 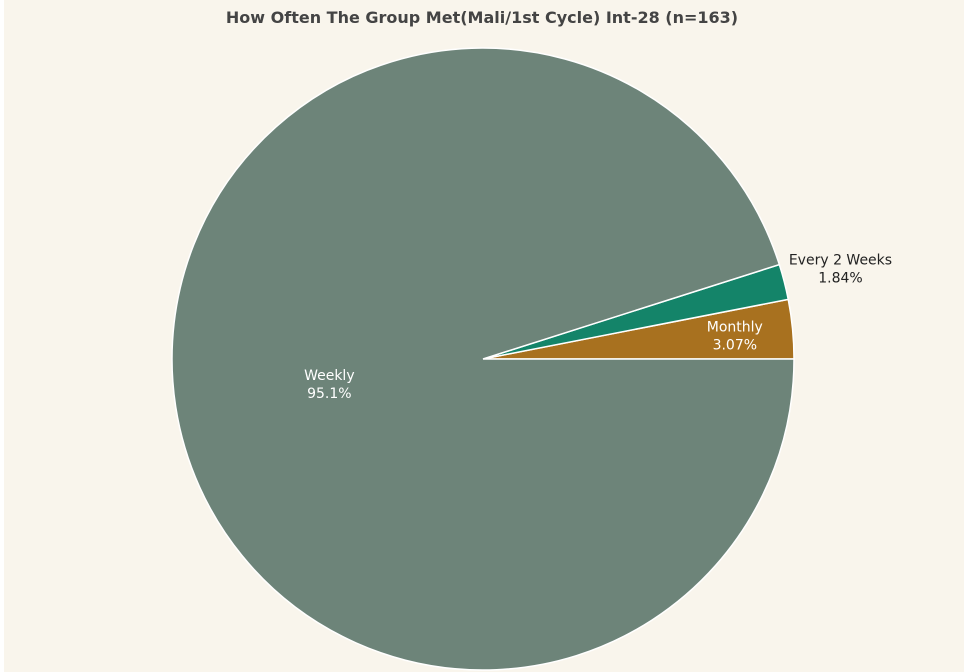 I want to click on slice-label-value: 95.1%, so click(x=329, y=394).